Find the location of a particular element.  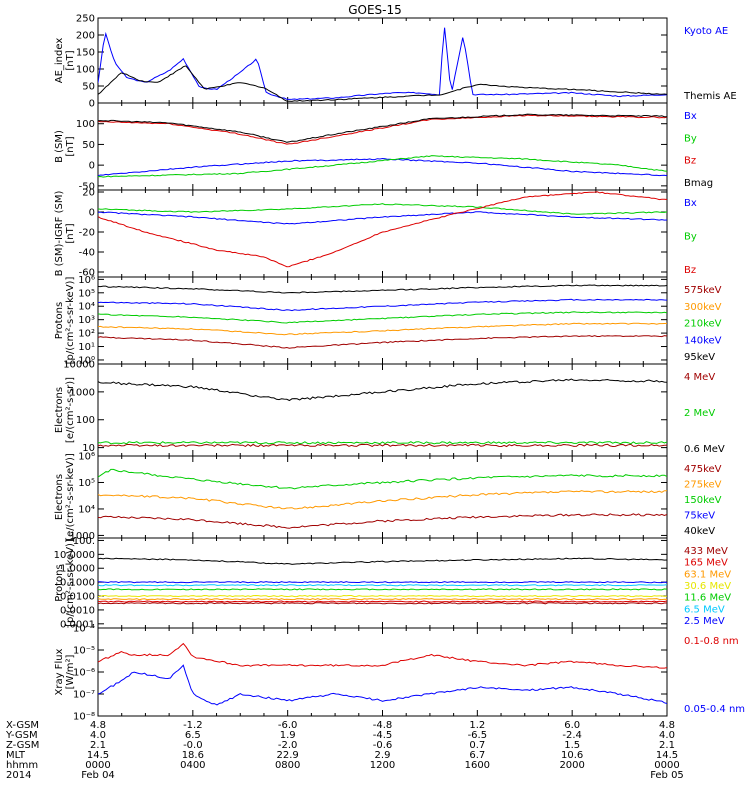

series-line-30-6-mev is located at coordinates (382, 596).